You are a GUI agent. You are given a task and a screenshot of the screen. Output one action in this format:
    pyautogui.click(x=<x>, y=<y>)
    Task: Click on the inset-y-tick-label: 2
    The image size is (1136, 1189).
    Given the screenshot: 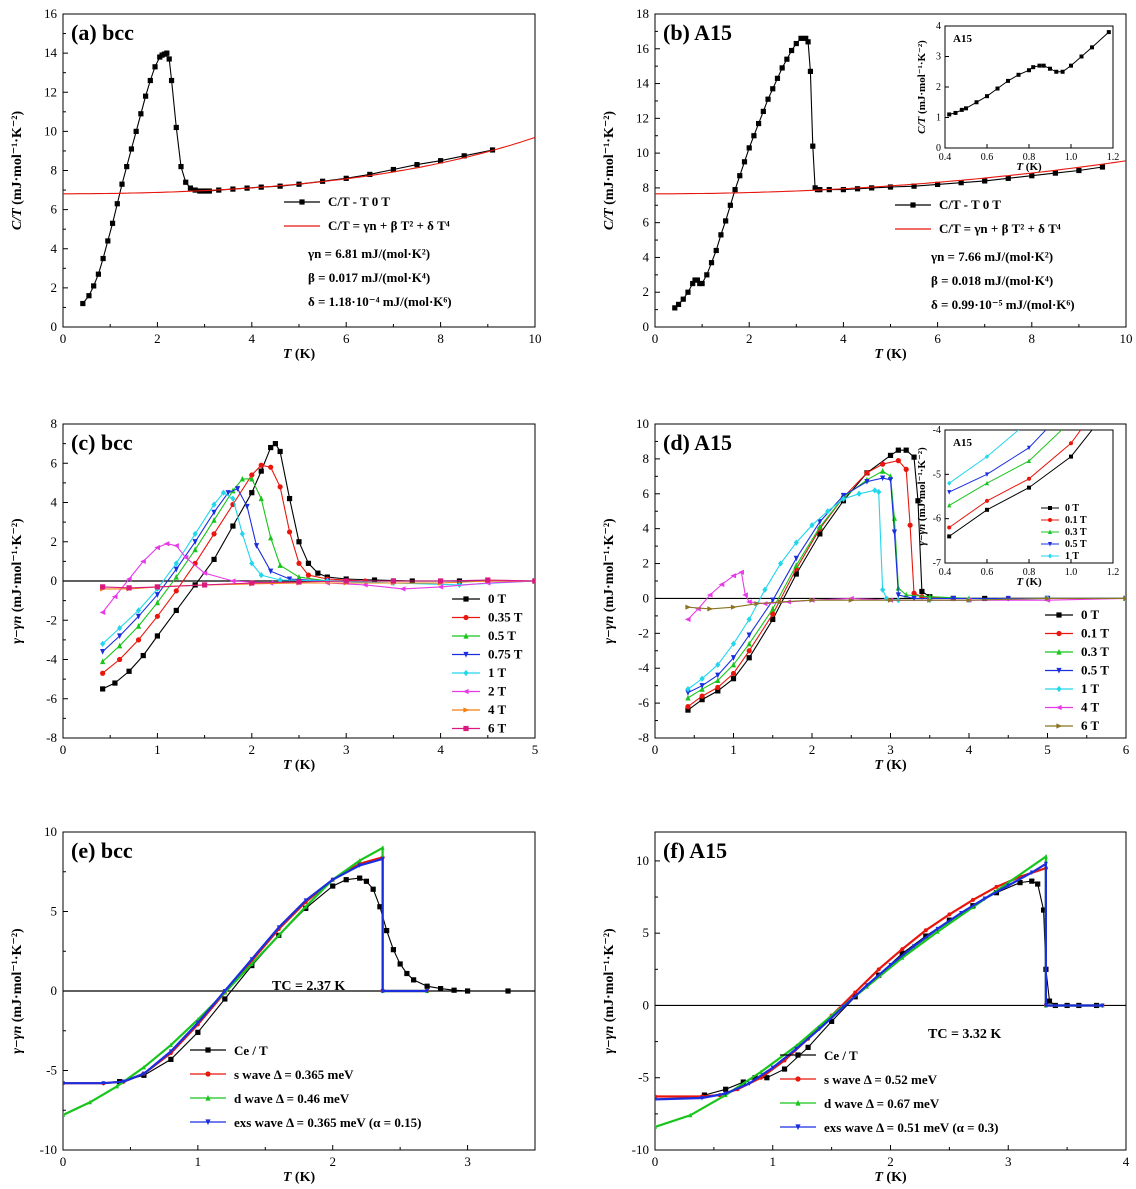 What is the action you would take?
    pyautogui.click(x=938, y=87)
    